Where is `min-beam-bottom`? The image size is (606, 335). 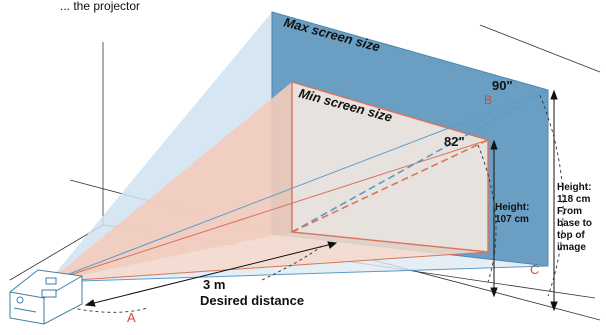
min-beam-bottom is located at coordinates (268, 257).